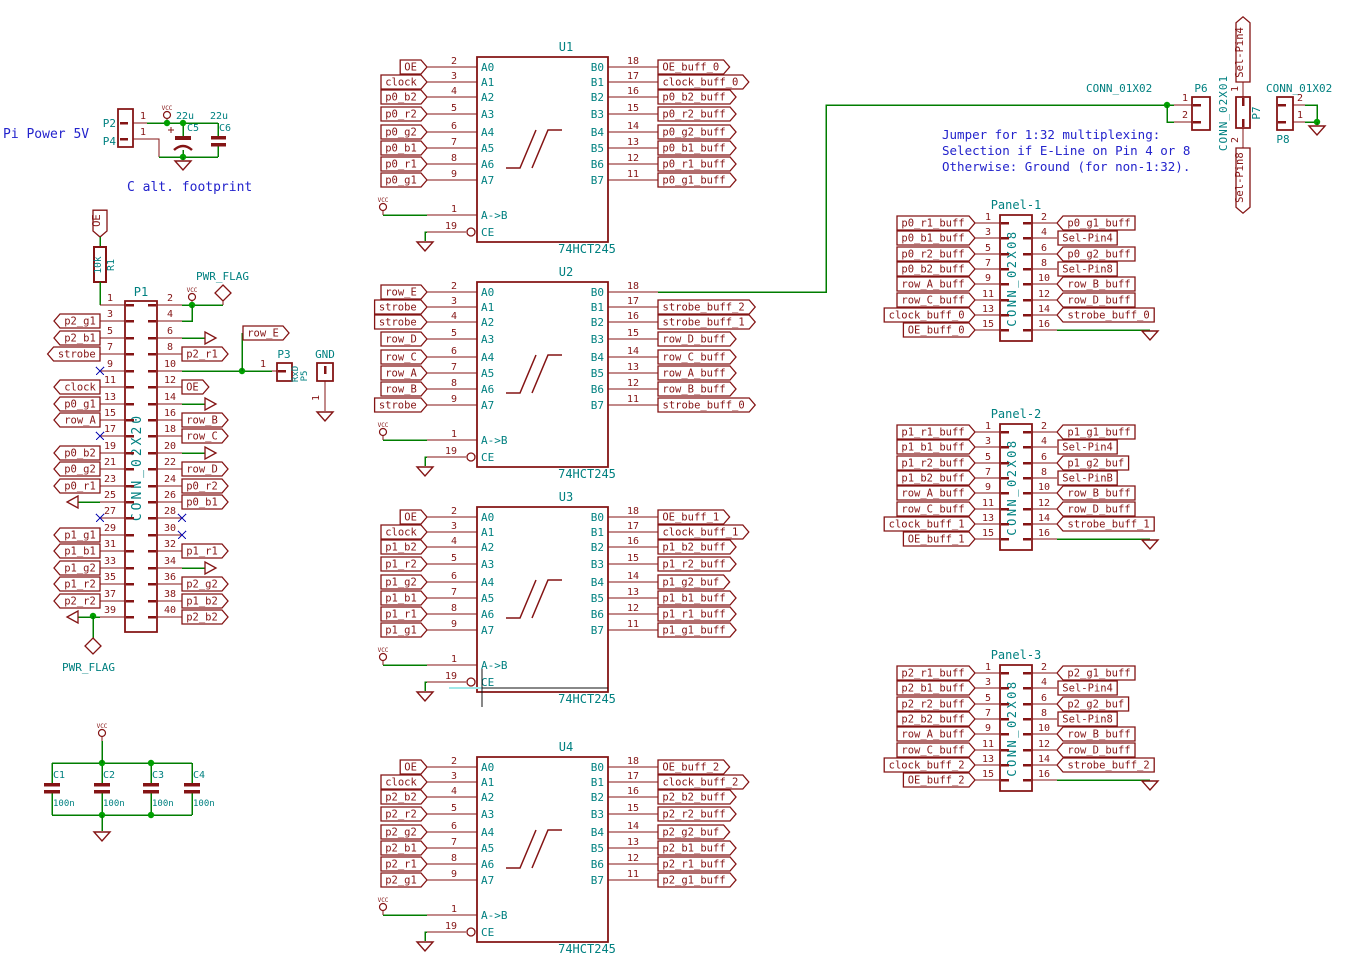 The height and width of the screenshot is (969, 1354). What do you see at coordinates (1066, 166) in the screenshot?
I see `note-jumper-line3: Otherwise: Ground (for non-1:32).` at bounding box center [1066, 166].